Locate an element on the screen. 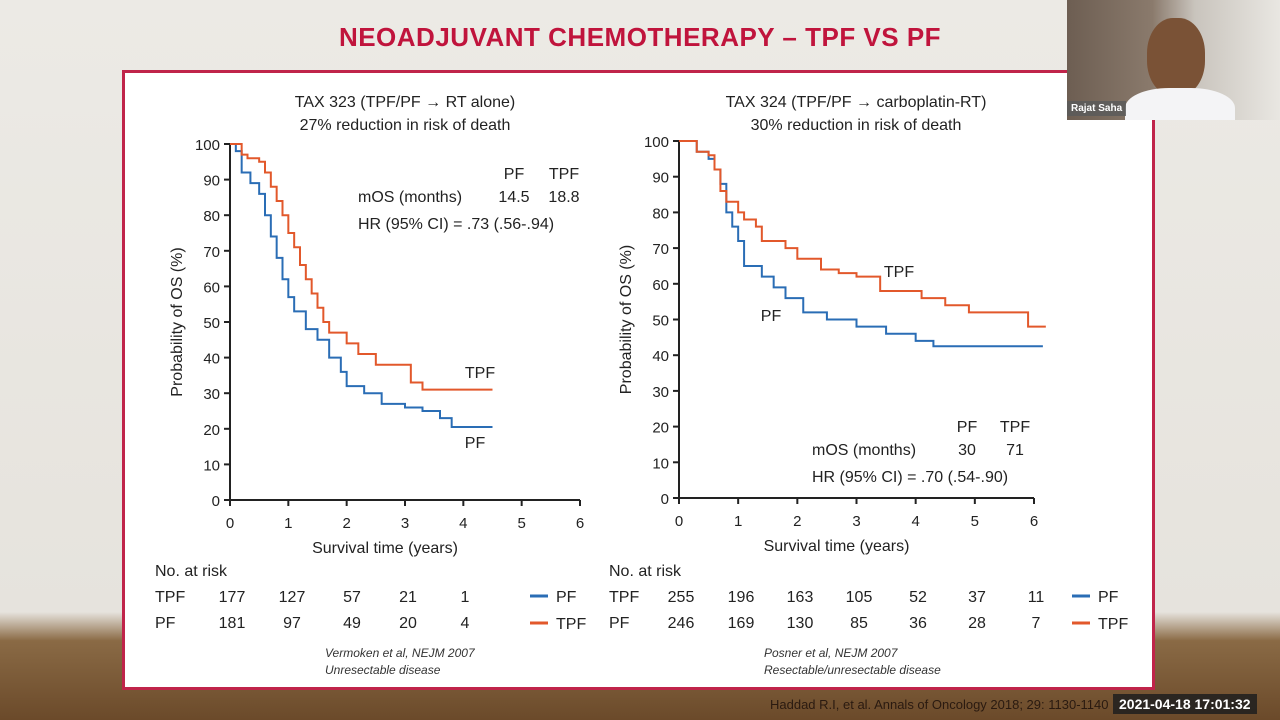 This screenshot has height=720, width=1280. risk-value: 1 is located at coordinates (465, 597).